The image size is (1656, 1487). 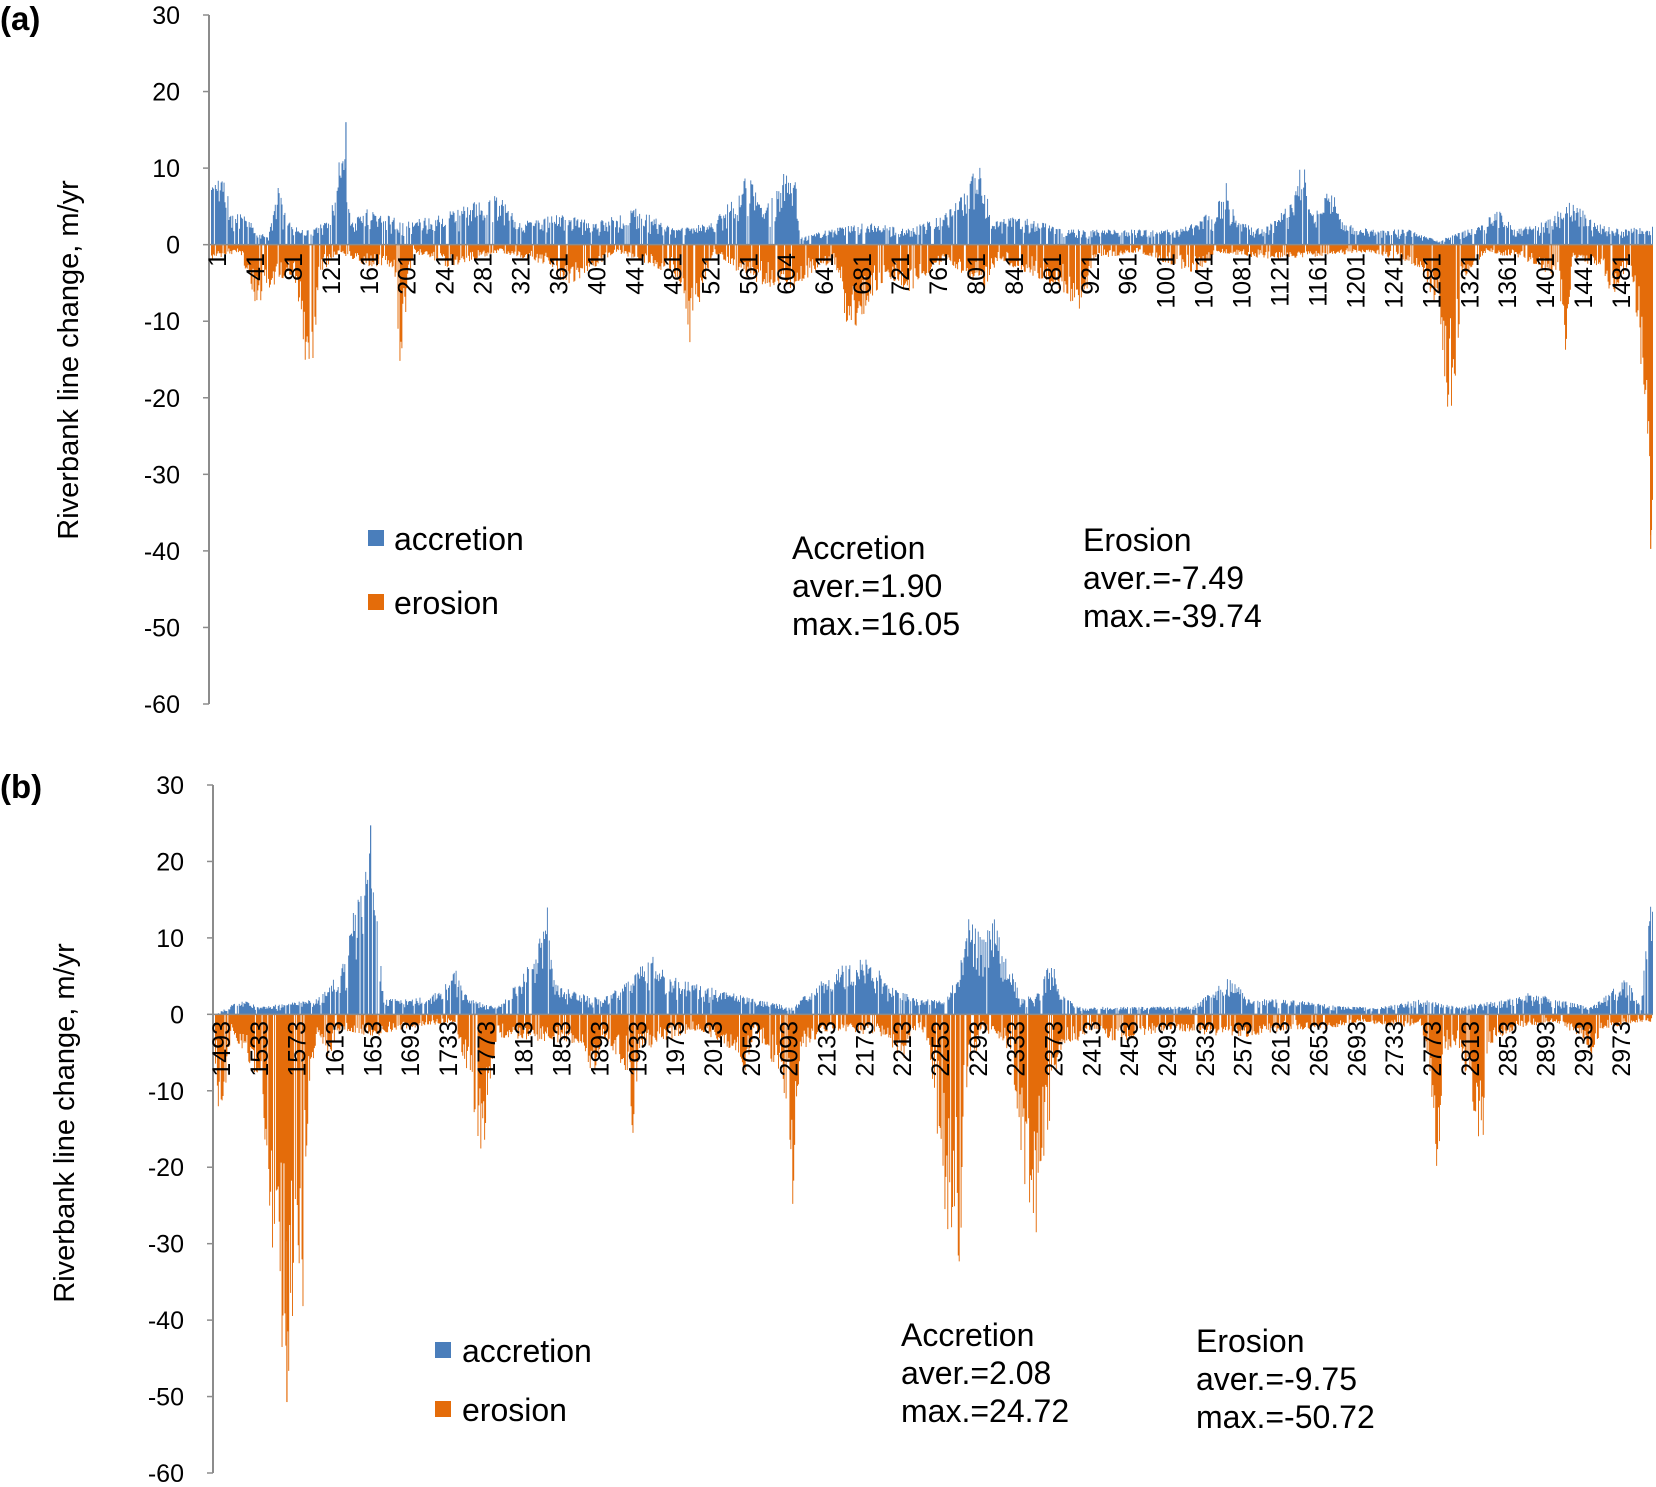 I want to click on x-tick-label: 1081, so click(x=1243, y=281).